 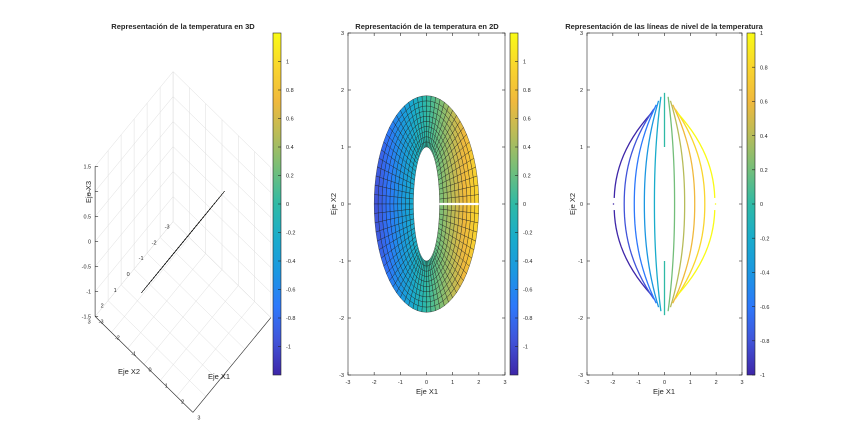 I want to click on xlabel-3d: Eje X1, so click(x=219, y=376).